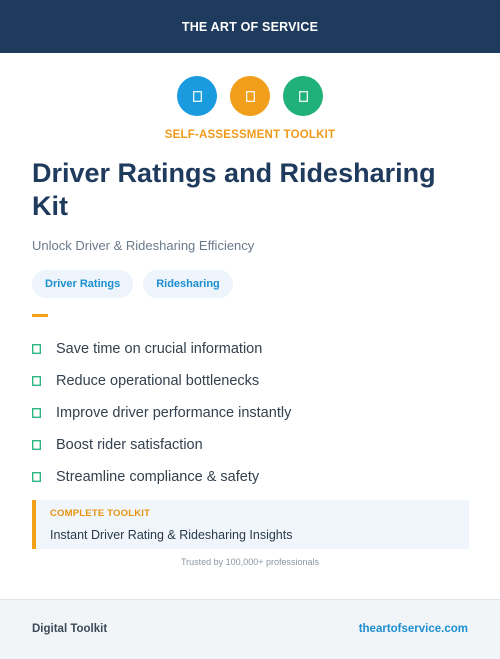 This screenshot has height=659, width=500. I want to click on eyebrow-label: SELF-ASSESSMENT TOOLKIT, so click(250, 135).